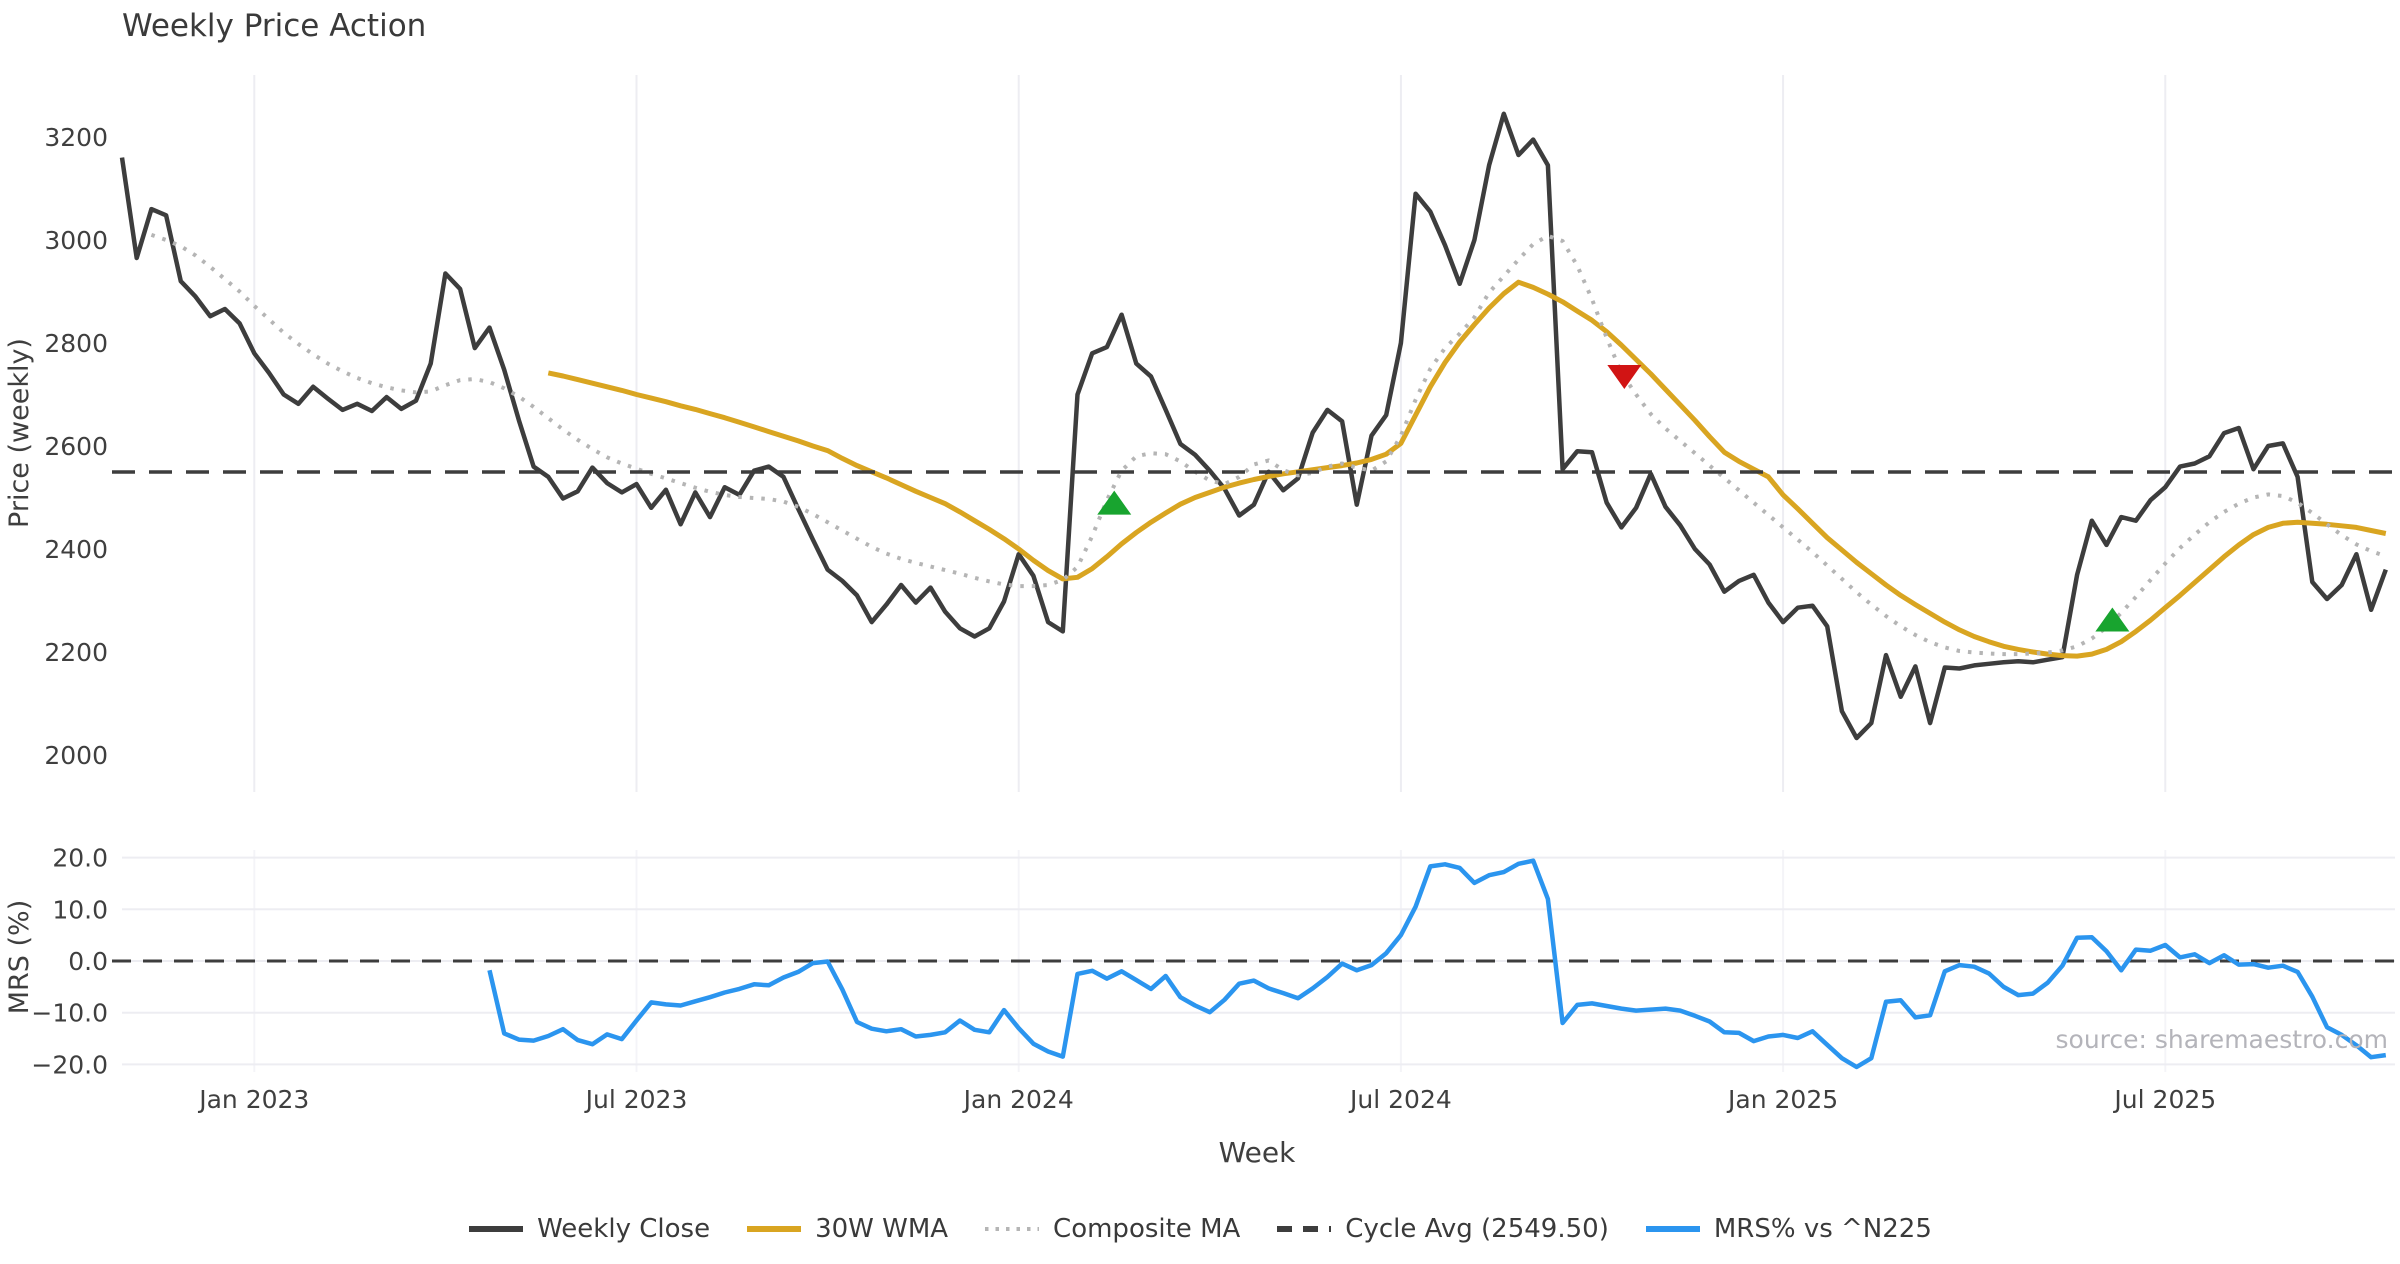  Describe the element at coordinates (1624, 376) in the screenshot. I see `sell-signal-marker` at that location.